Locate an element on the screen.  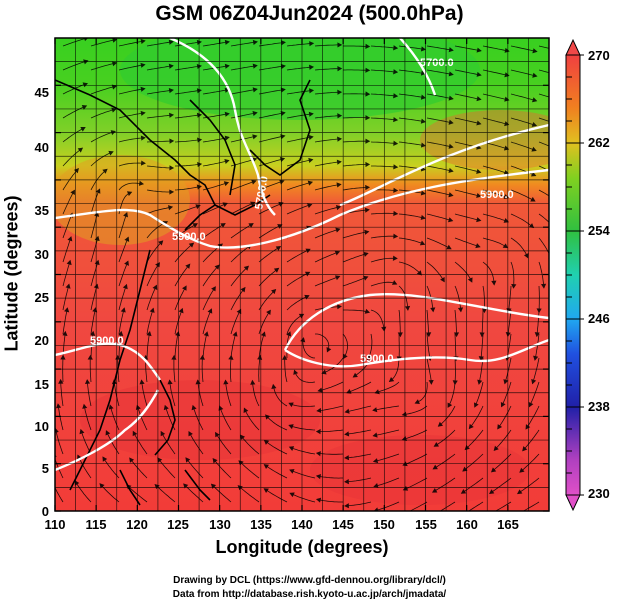
x-tick-label: 140 is located at coordinates (302, 524).